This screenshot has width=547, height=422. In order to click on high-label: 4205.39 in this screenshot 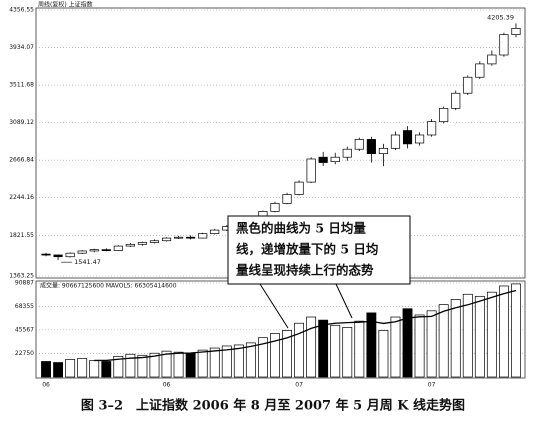, I will do `click(500, 17)`.